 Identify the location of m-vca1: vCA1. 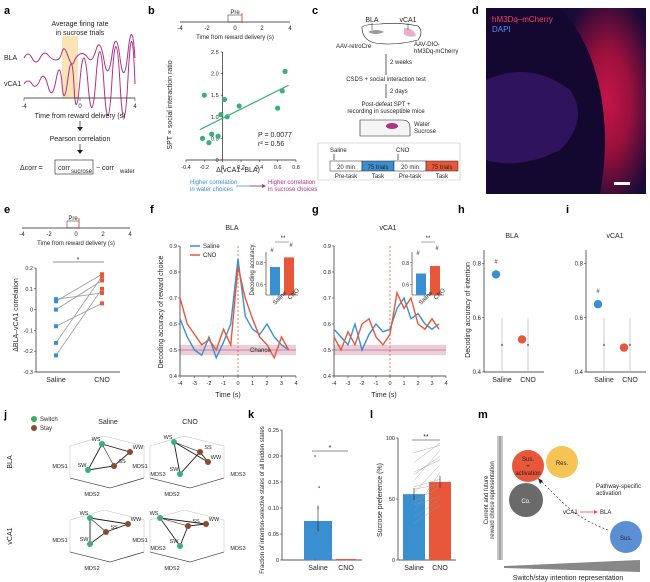
(570, 513).